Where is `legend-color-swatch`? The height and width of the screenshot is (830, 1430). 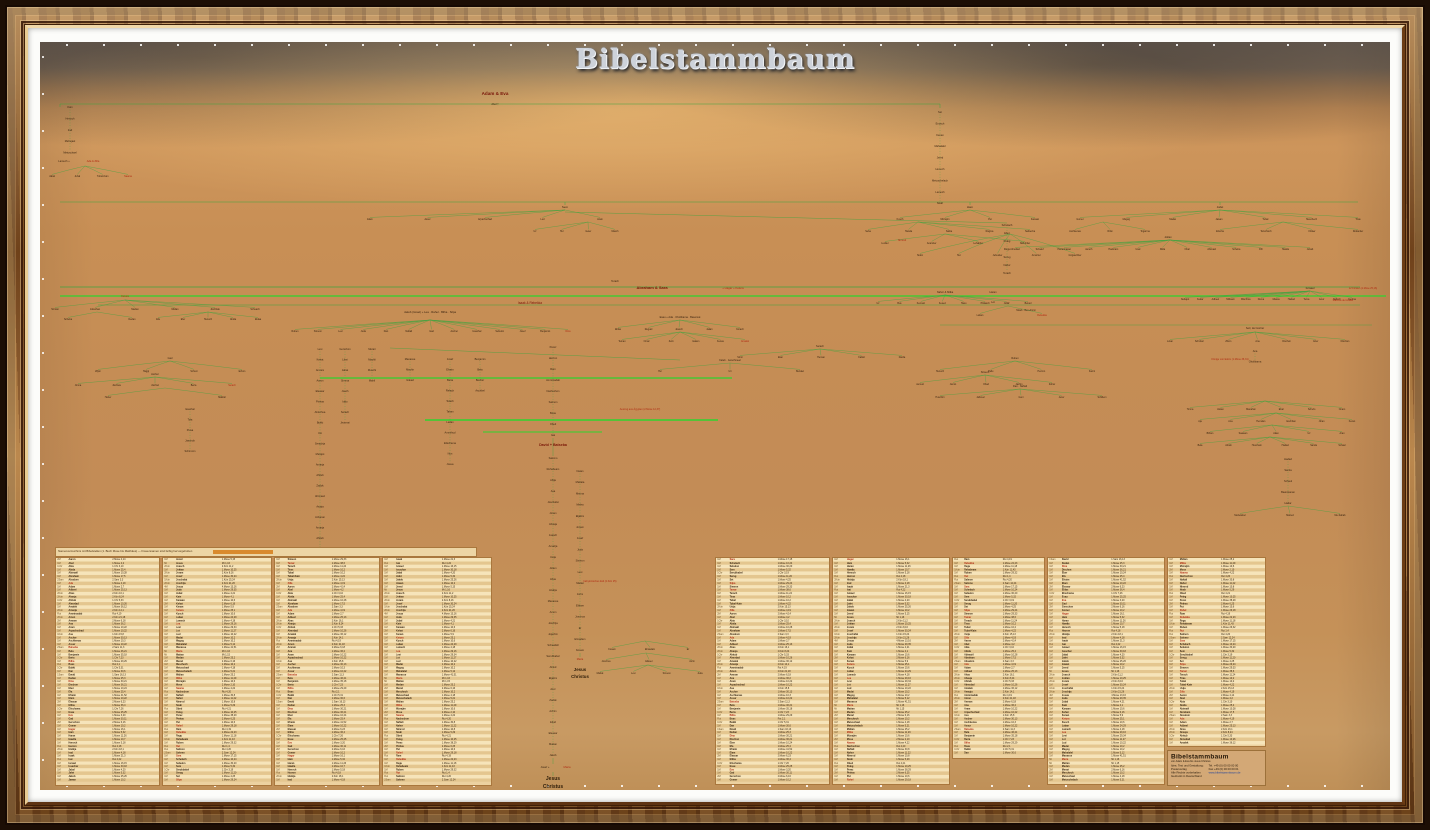 legend-color-swatch is located at coordinates (243, 551).